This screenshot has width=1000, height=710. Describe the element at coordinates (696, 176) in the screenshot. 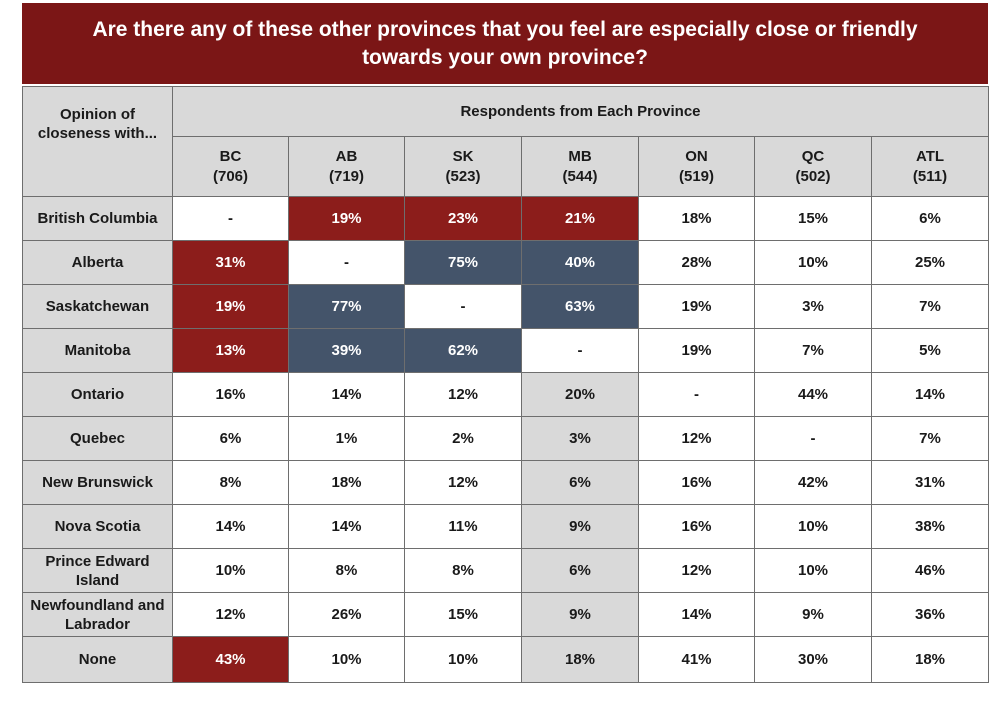

I see `column-sample-size: (519)` at that location.